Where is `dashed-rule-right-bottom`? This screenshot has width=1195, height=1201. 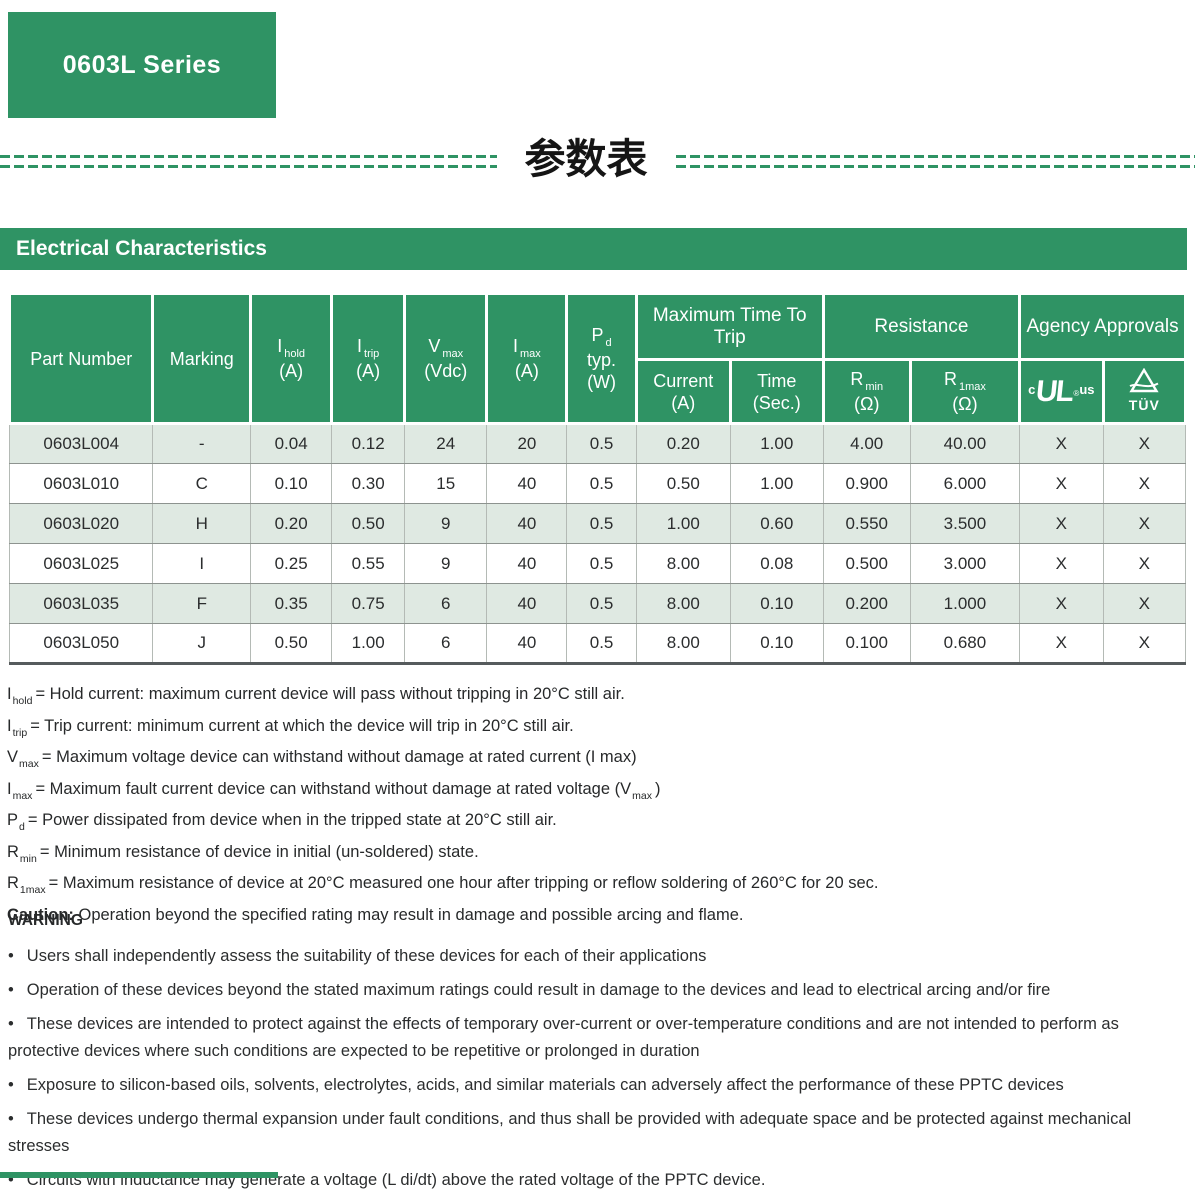 dashed-rule-right-bottom is located at coordinates (935, 166).